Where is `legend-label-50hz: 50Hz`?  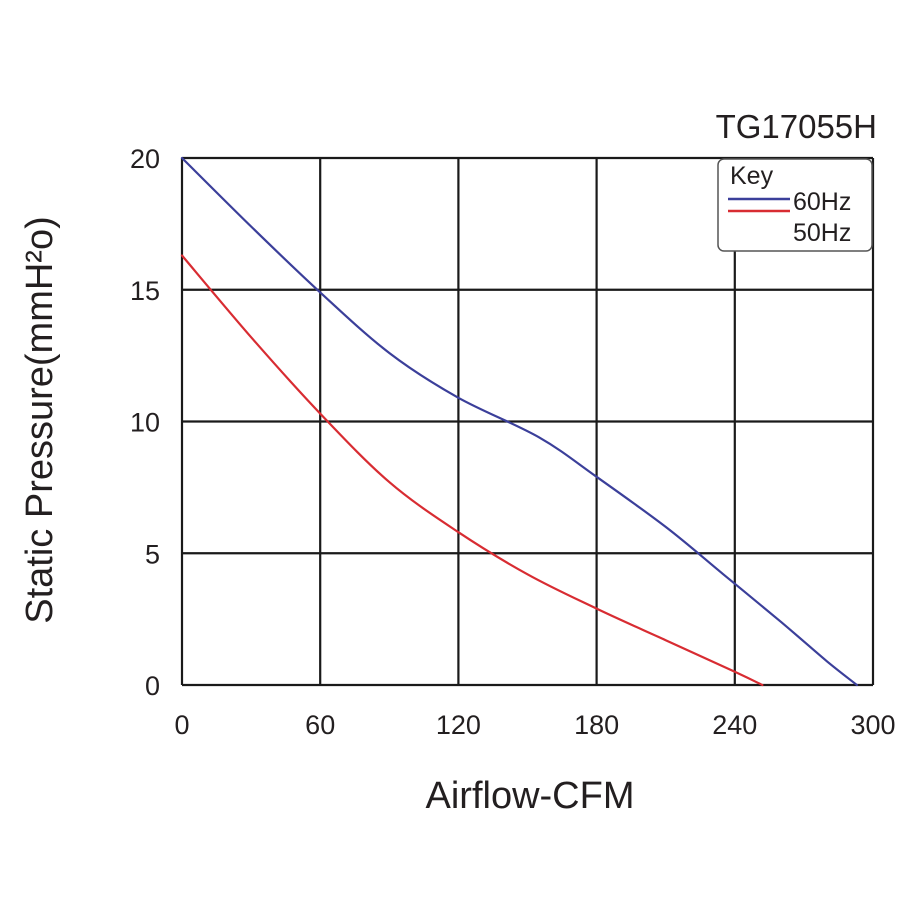
legend-label-50hz: 50Hz is located at coordinates (822, 233).